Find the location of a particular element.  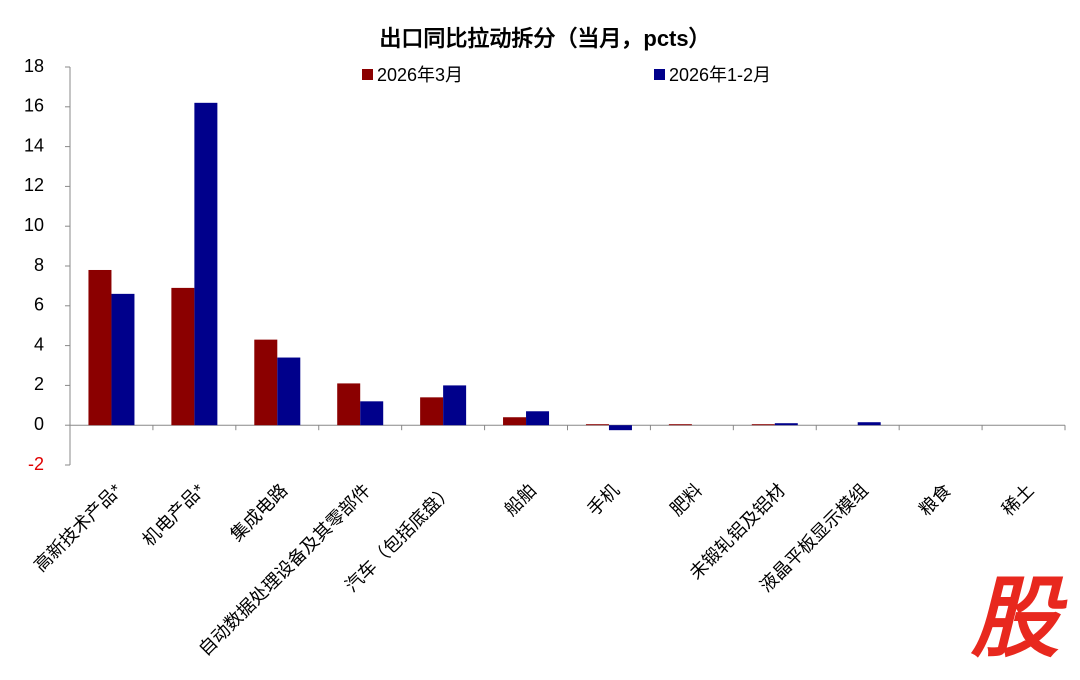

x-tick-label: 集成电路 is located at coordinates (258, 512).